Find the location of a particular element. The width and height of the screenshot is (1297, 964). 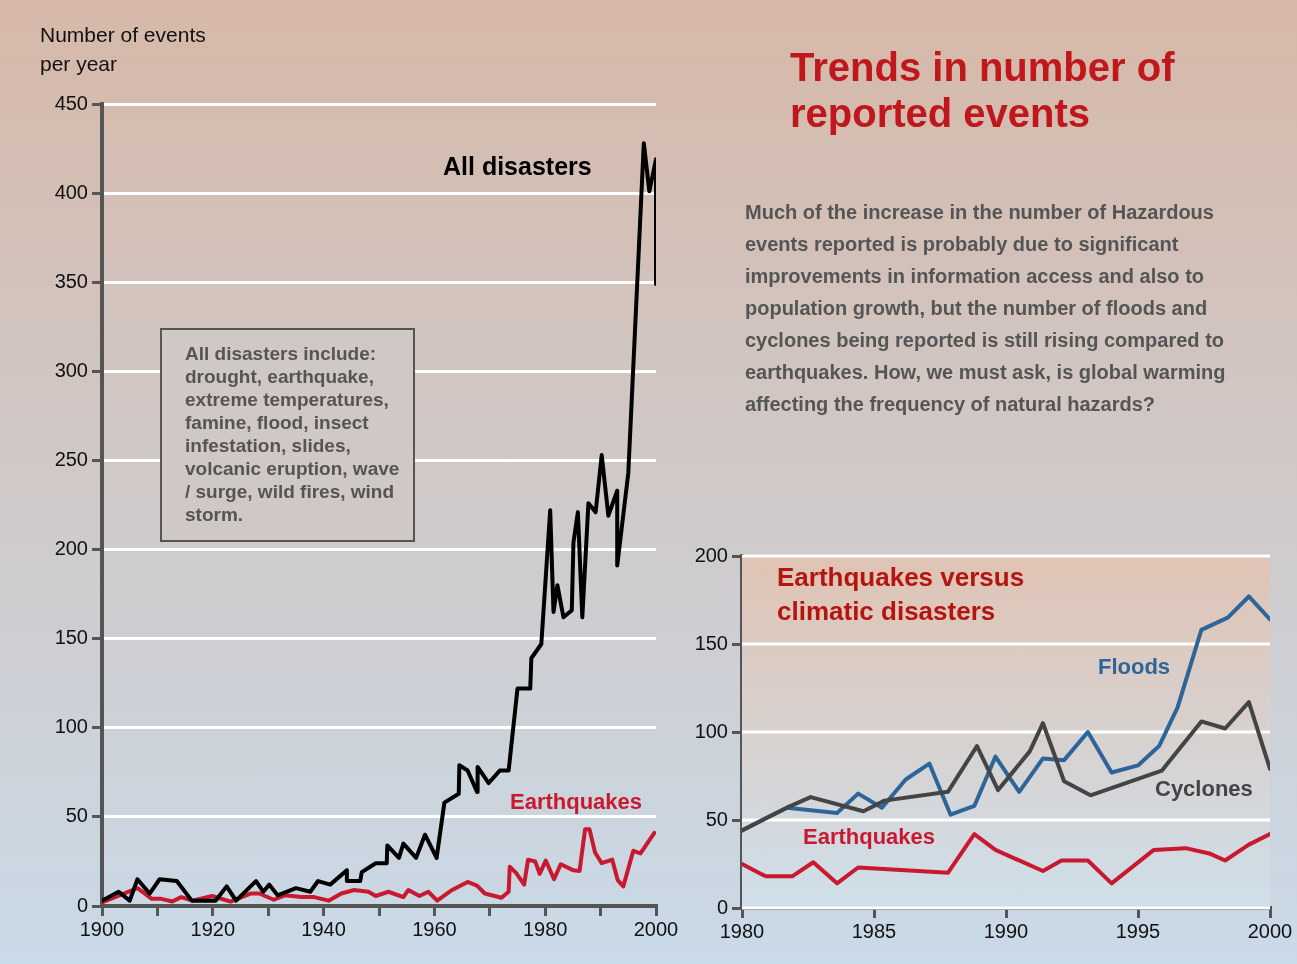

y-tick-label: 350 is located at coordinates (71, 280).